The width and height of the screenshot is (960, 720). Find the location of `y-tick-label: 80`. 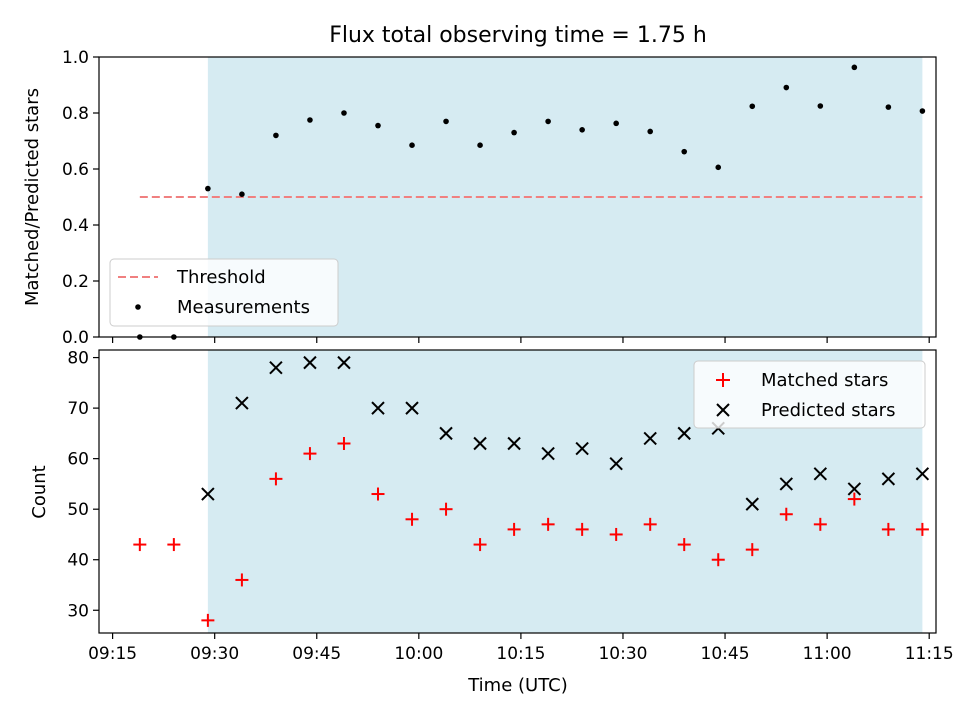

y-tick-label: 80 is located at coordinates (78, 359).